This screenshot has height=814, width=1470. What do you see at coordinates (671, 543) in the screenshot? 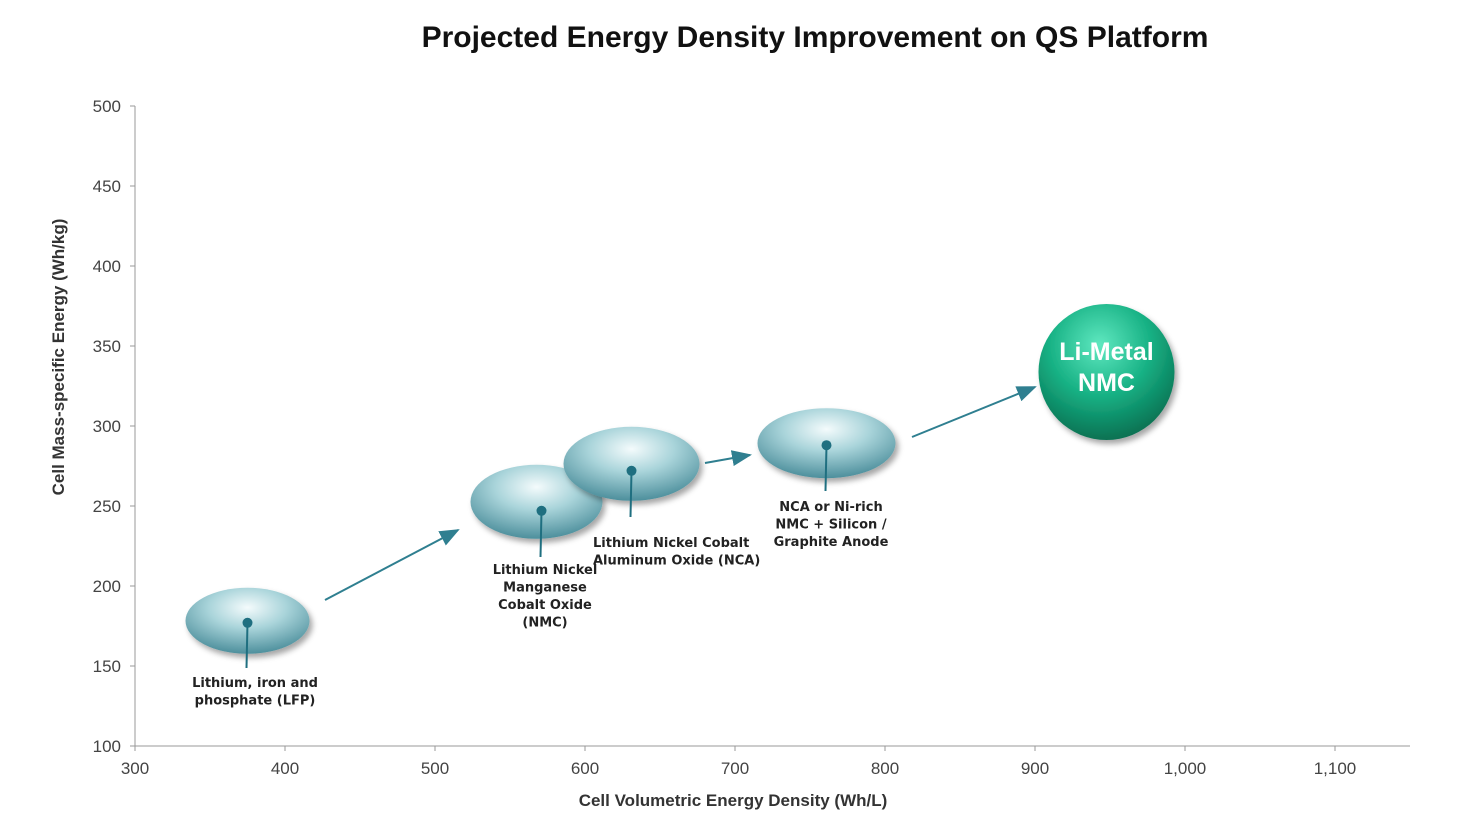
I see `point-label: Lithium Nickel Cobalt` at bounding box center [671, 543].